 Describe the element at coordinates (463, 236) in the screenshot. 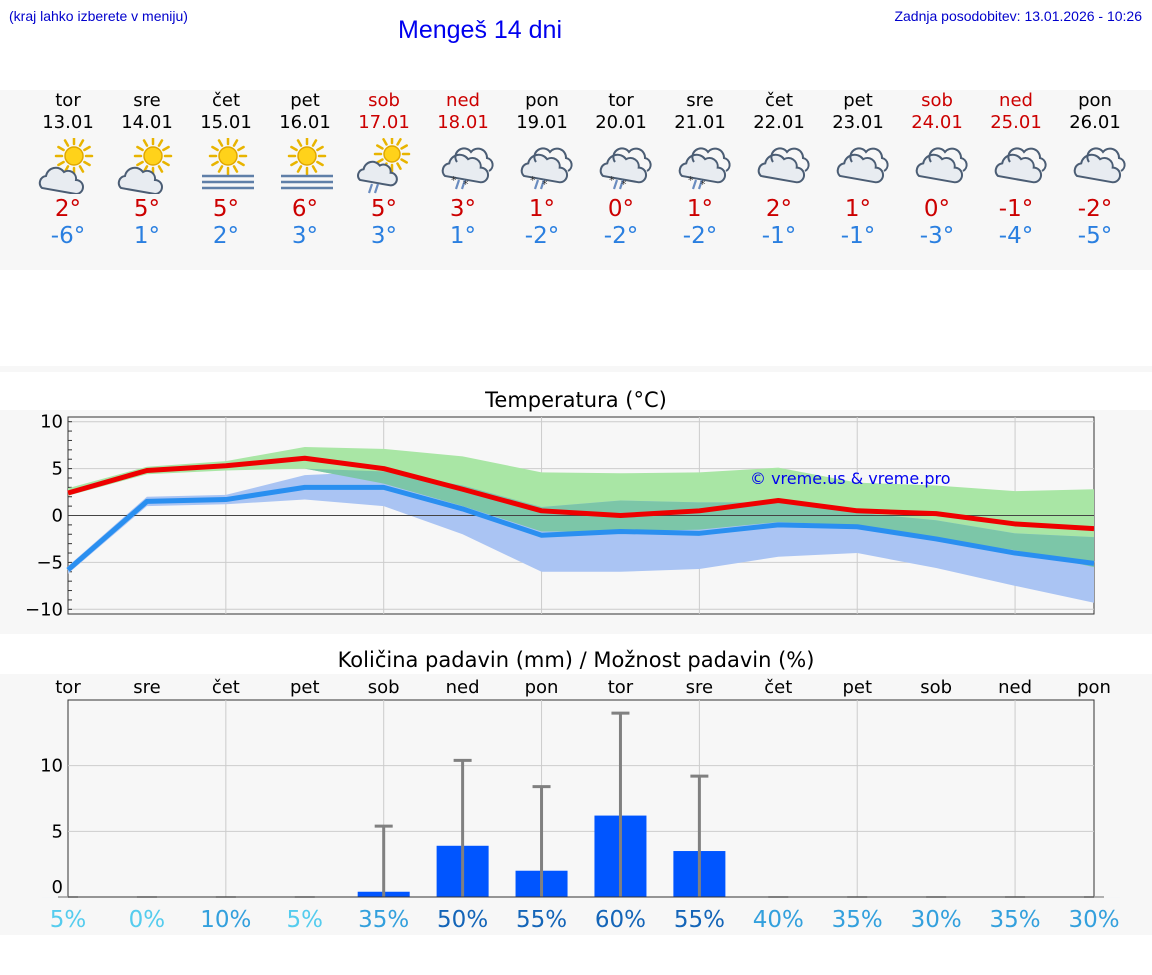

I see `min-temp: 1°` at that location.